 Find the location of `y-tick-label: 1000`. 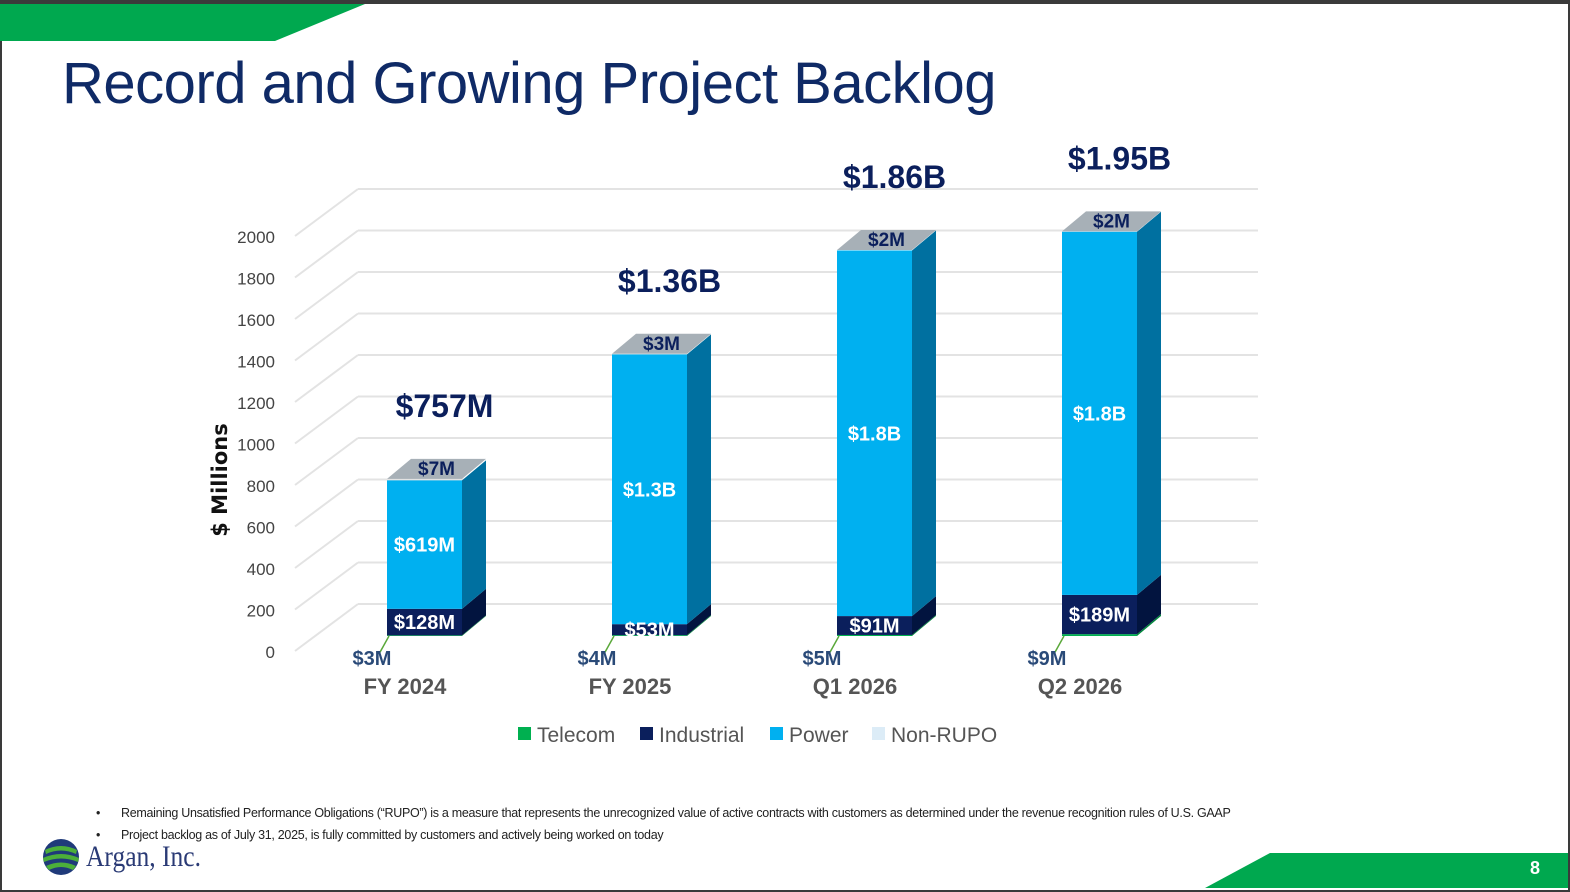

y-tick-label: 1000 is located at coordinates (256, 445).